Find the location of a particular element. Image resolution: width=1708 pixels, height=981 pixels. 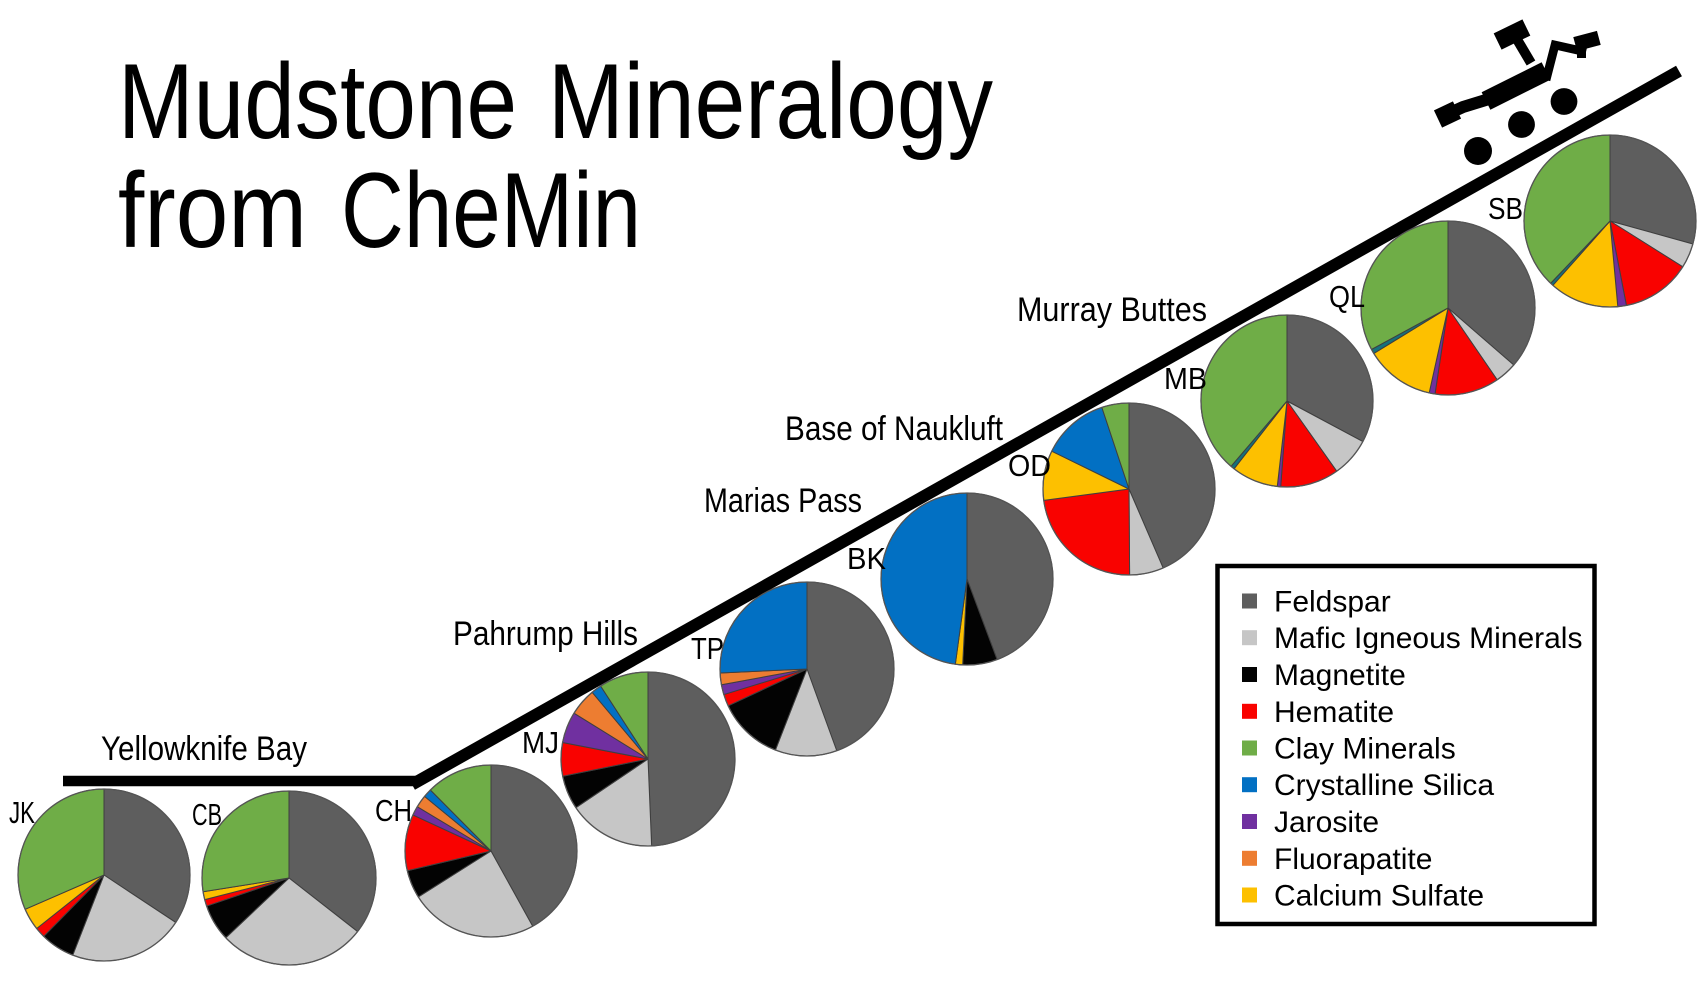

svg-text: Mineralogy is located at coordinates (770, 101).